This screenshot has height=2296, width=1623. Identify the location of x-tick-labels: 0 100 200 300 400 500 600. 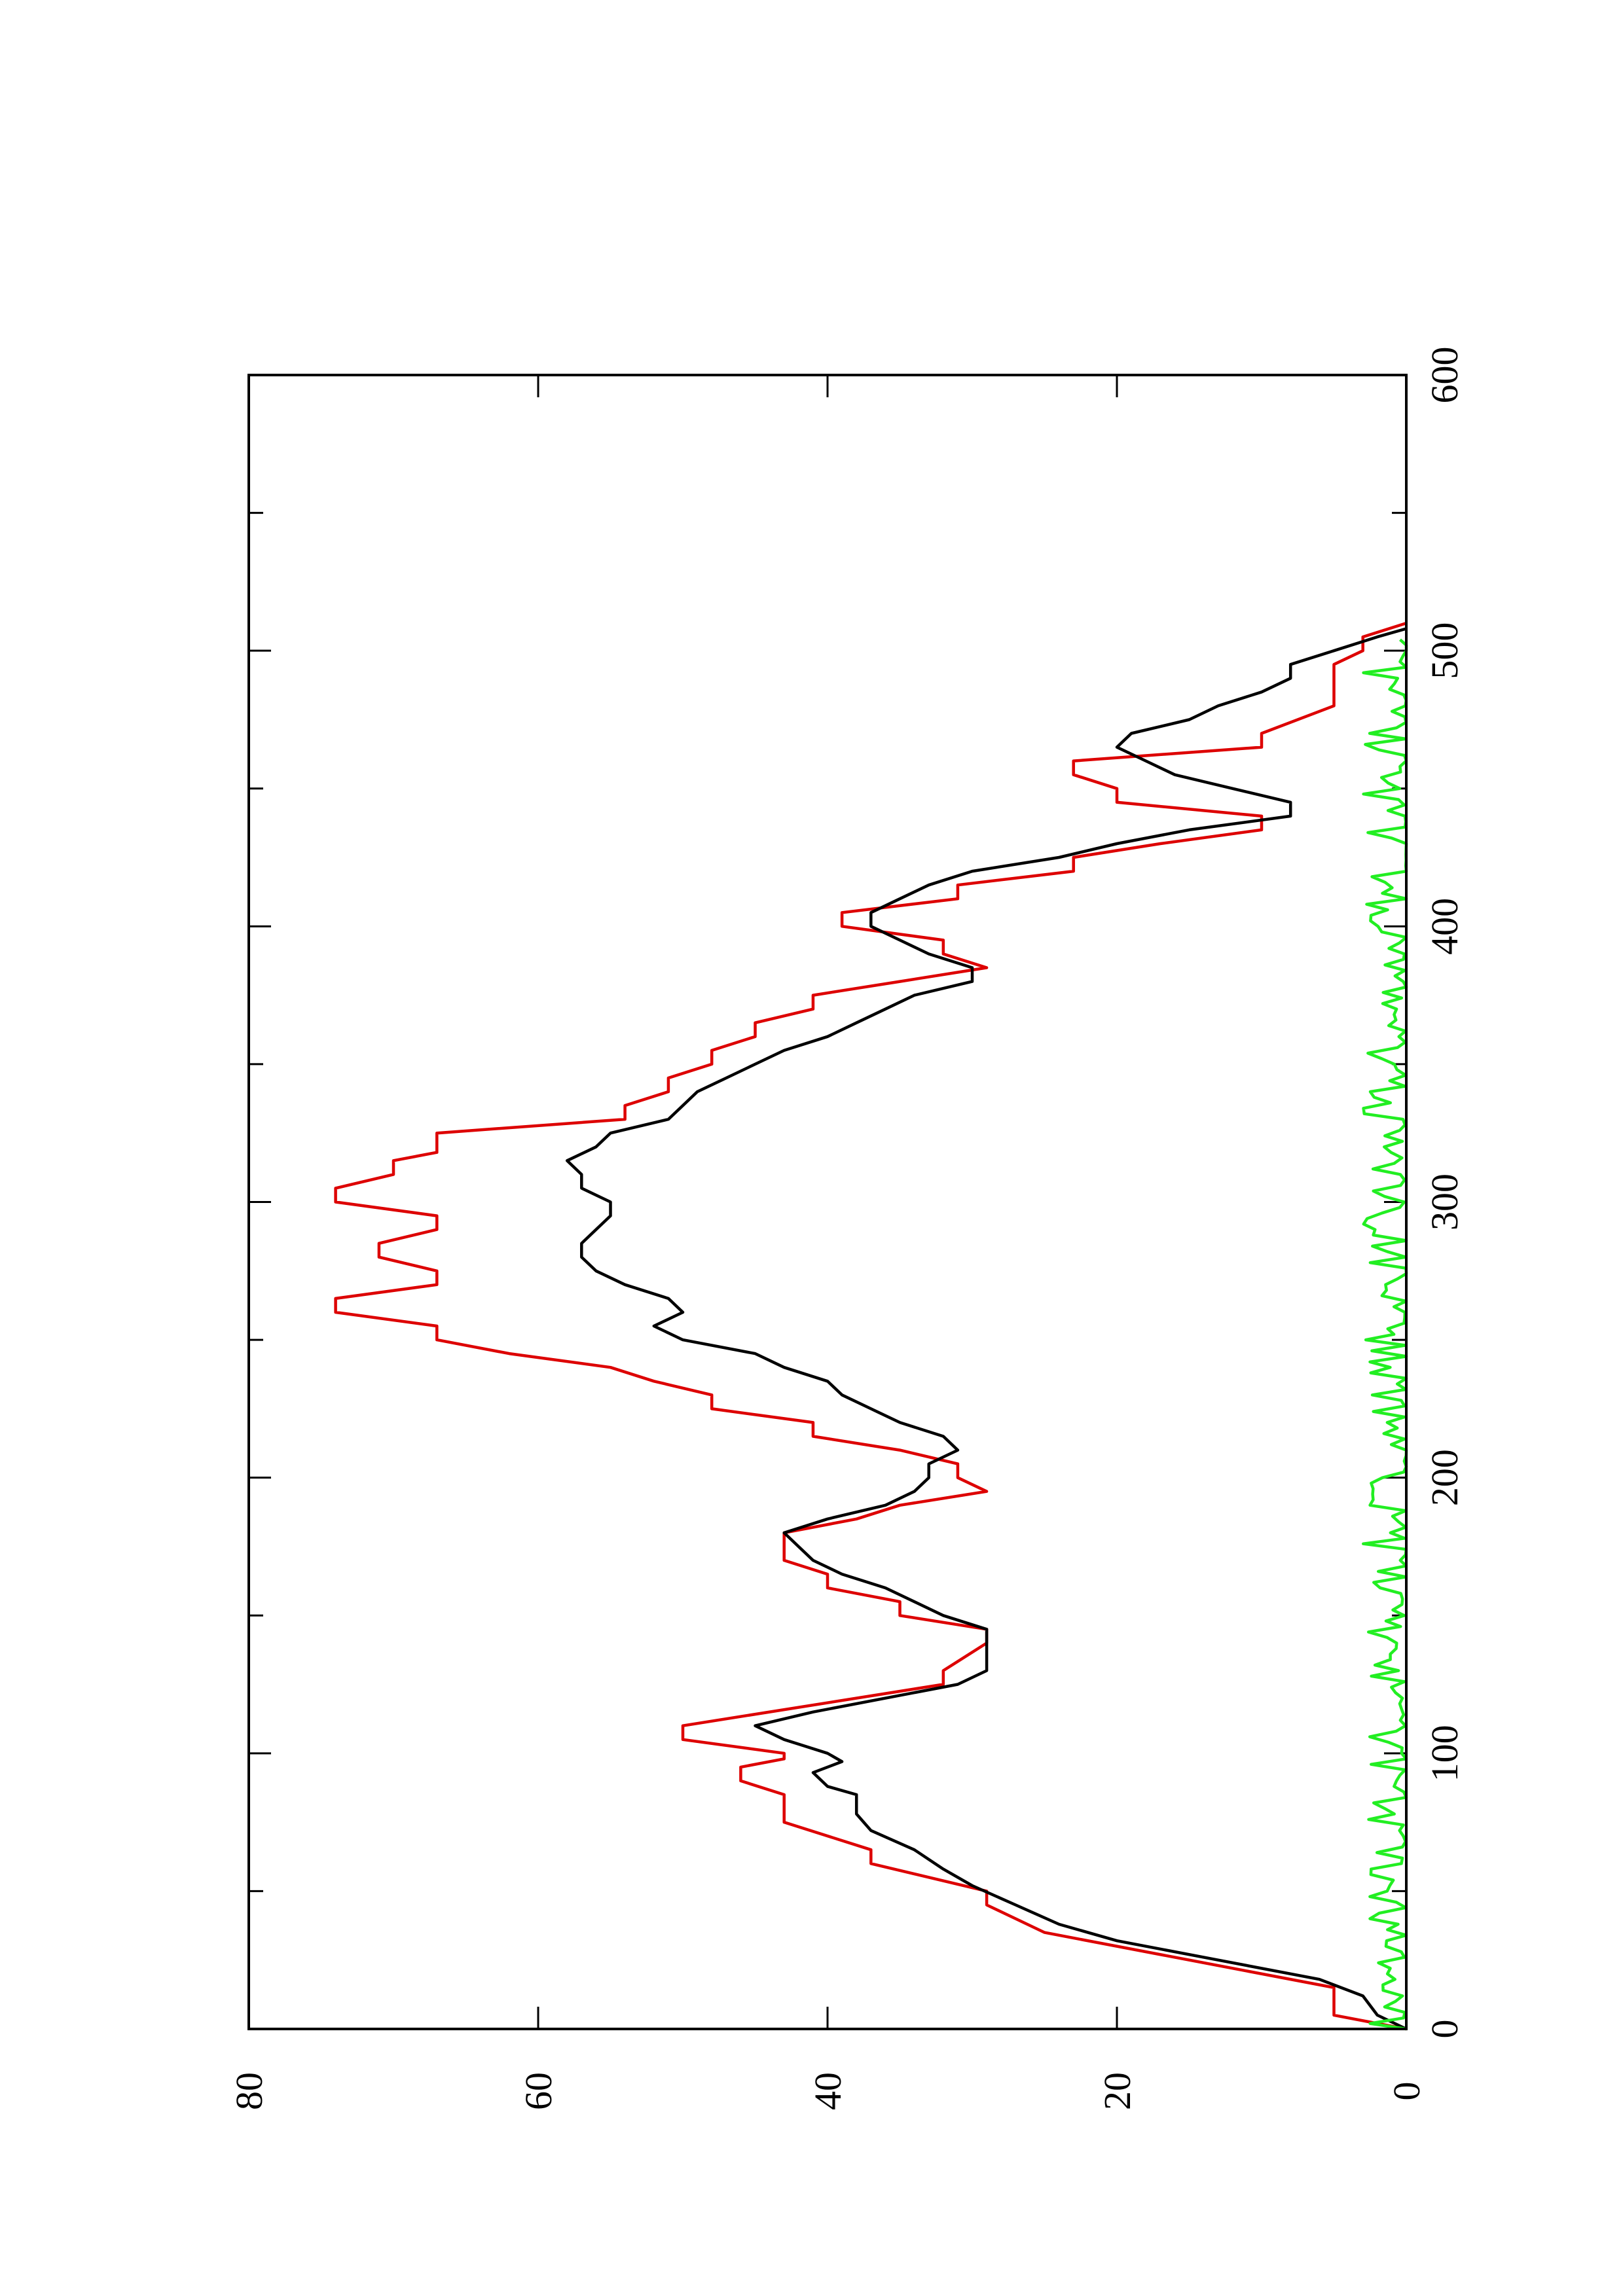
(1444, 1193).